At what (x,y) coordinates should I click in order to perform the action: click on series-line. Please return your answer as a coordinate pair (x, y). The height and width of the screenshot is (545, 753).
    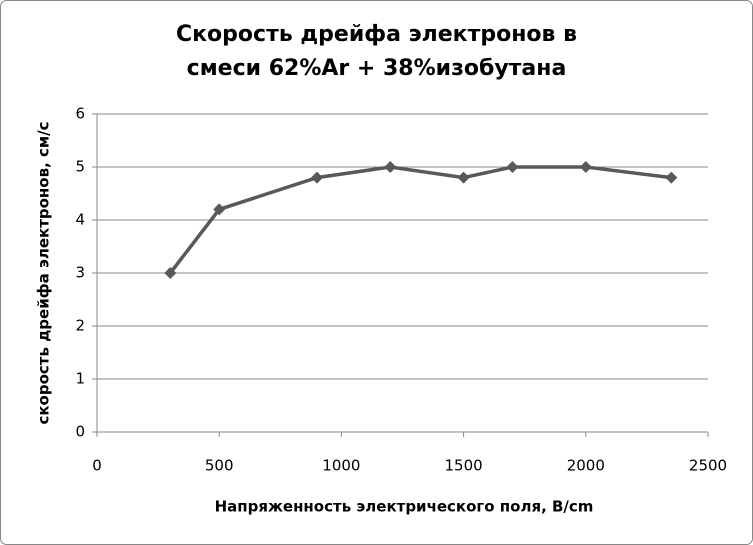
    Looking at the image, I should click on (420, 220).